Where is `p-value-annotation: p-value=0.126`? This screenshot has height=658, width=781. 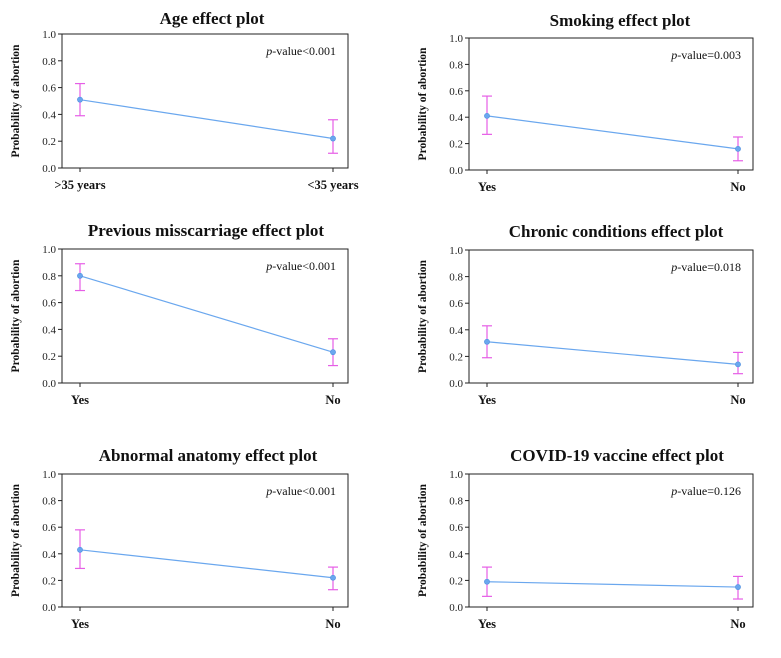 p-value-annotation: p-value=0.126 is located at coordinates (705, 491).